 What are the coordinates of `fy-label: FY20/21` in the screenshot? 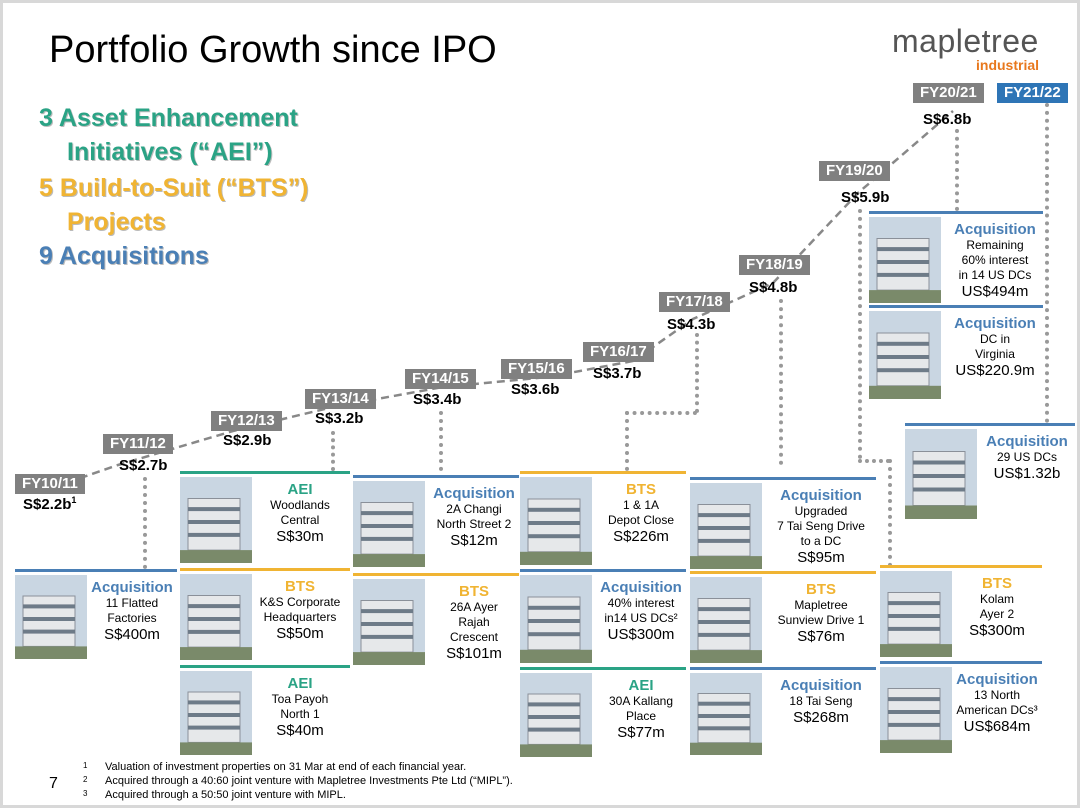 It's located at (948, 93).